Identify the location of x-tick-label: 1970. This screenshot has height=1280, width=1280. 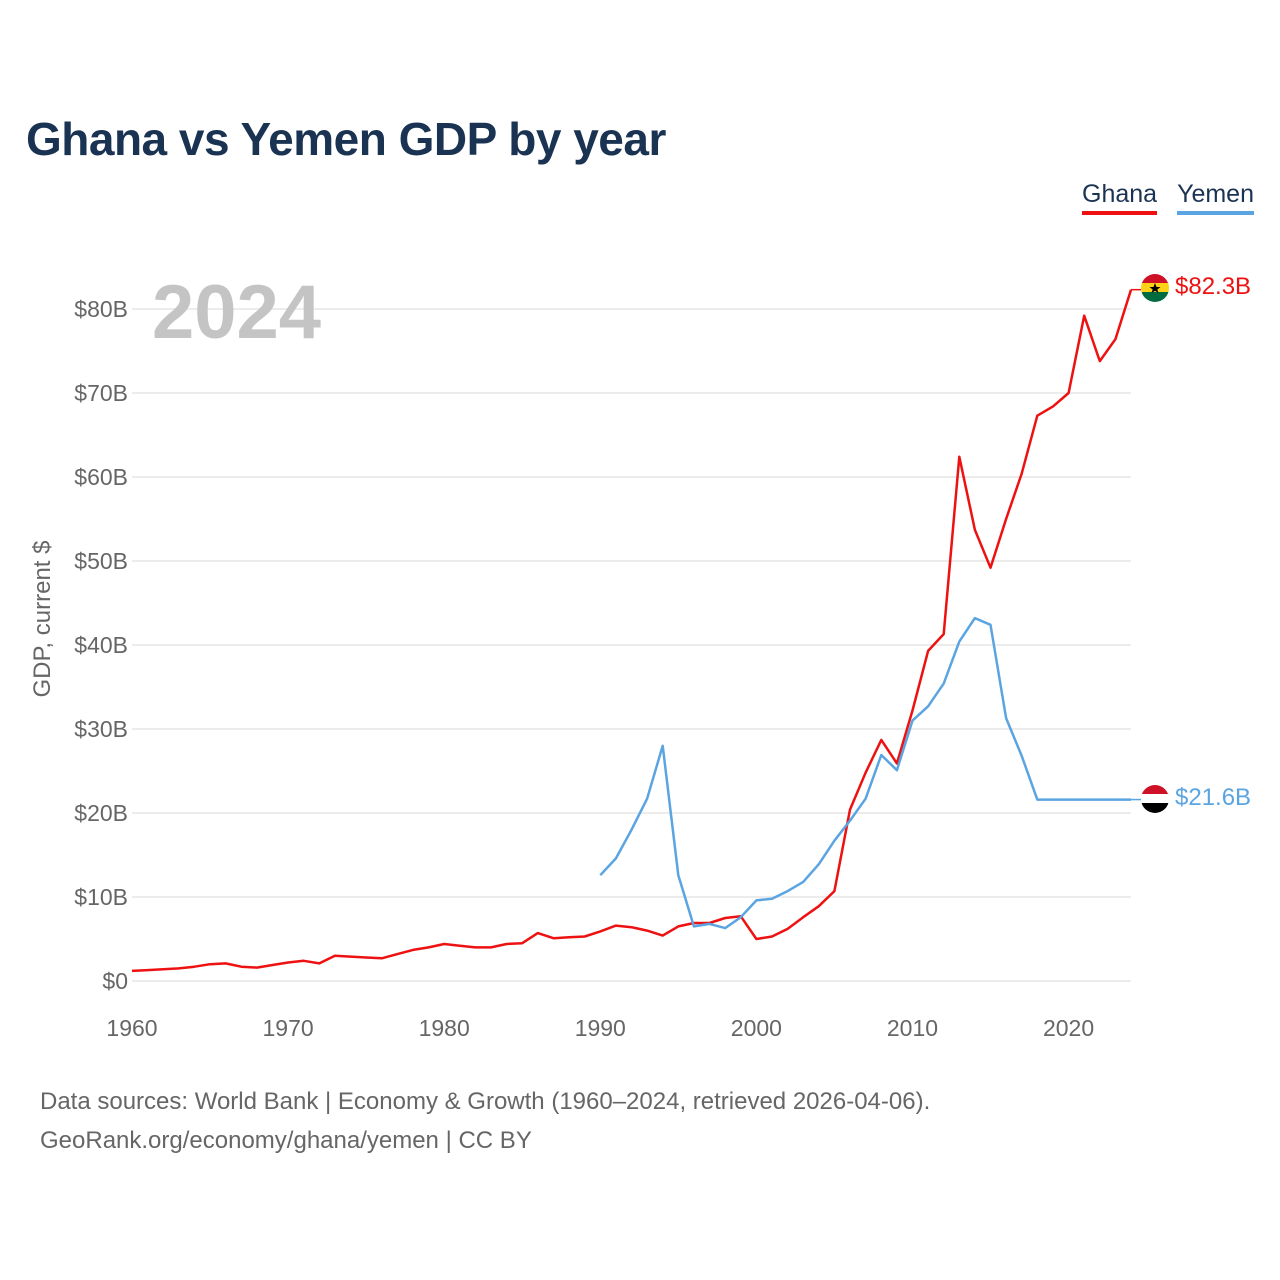
(288, 1028).